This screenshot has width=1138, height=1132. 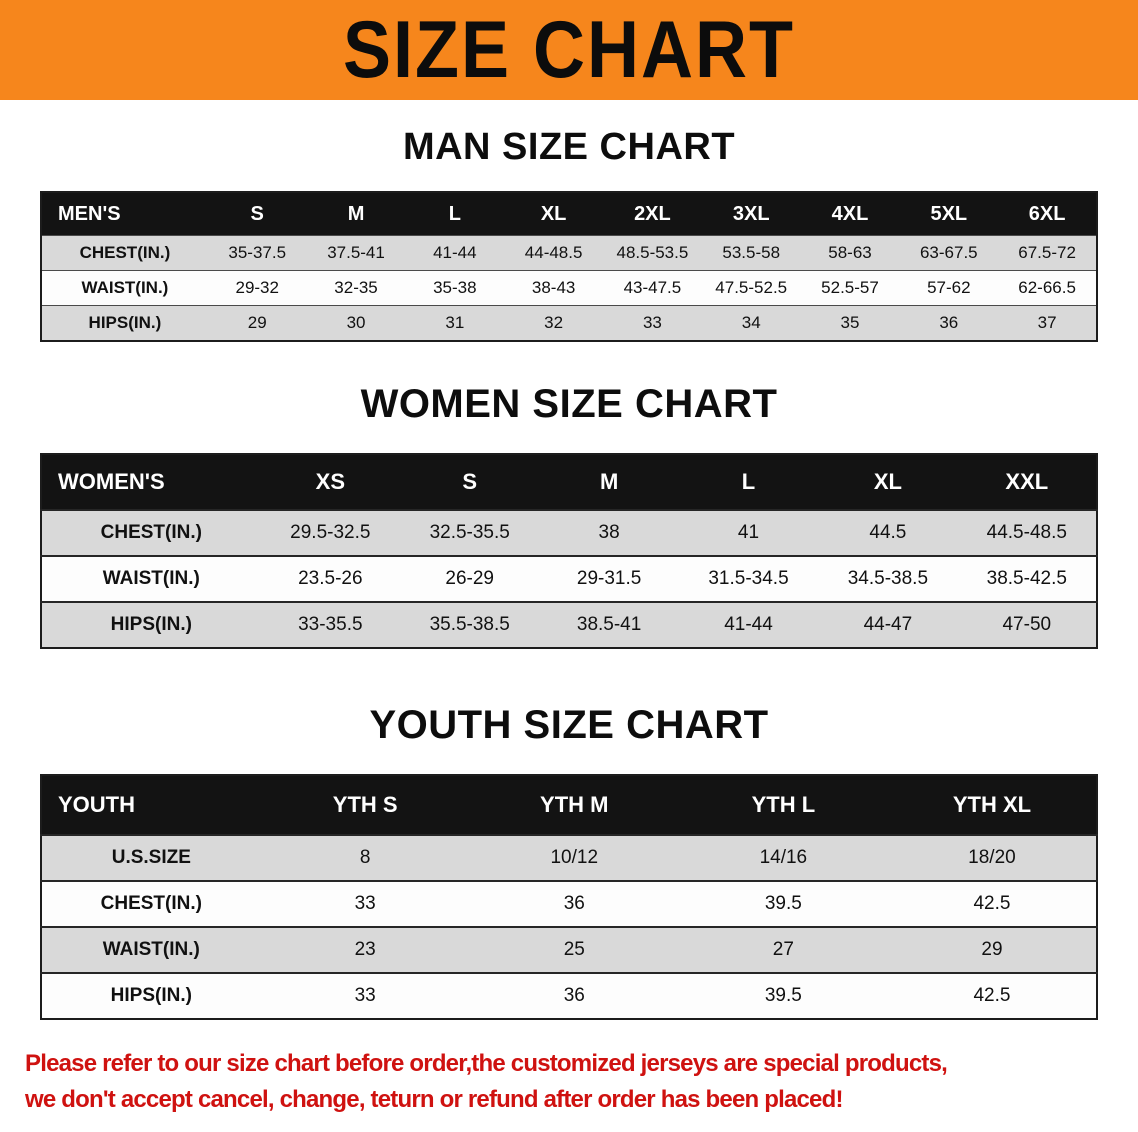 What do you see at coordinates (365, 857) in the screenshot?
I see `measurement-value-cell: 8` at bounding box center [365, 857].